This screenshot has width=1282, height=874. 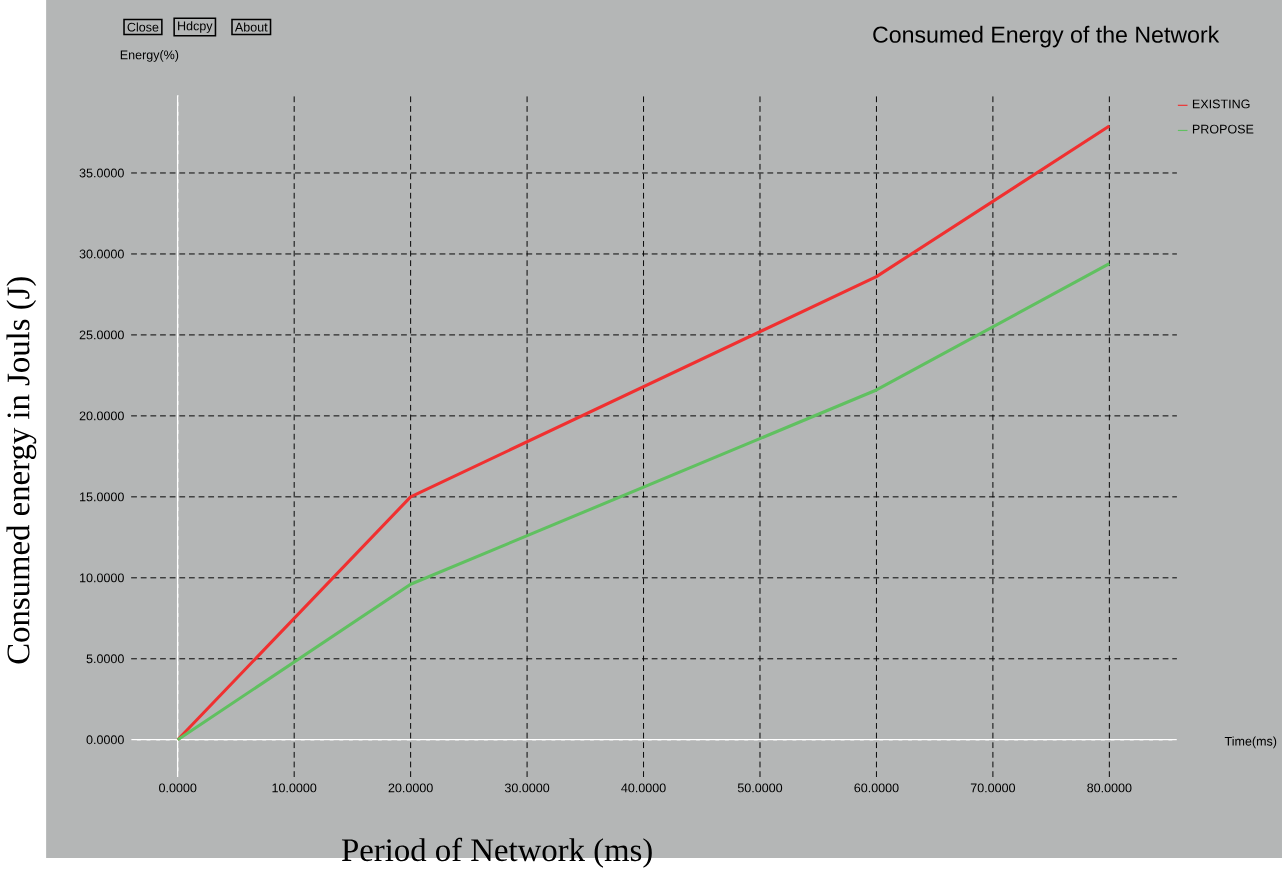 I want to click on chart-title: Consumed Energy of the Network, so click(x=1046, y=36).